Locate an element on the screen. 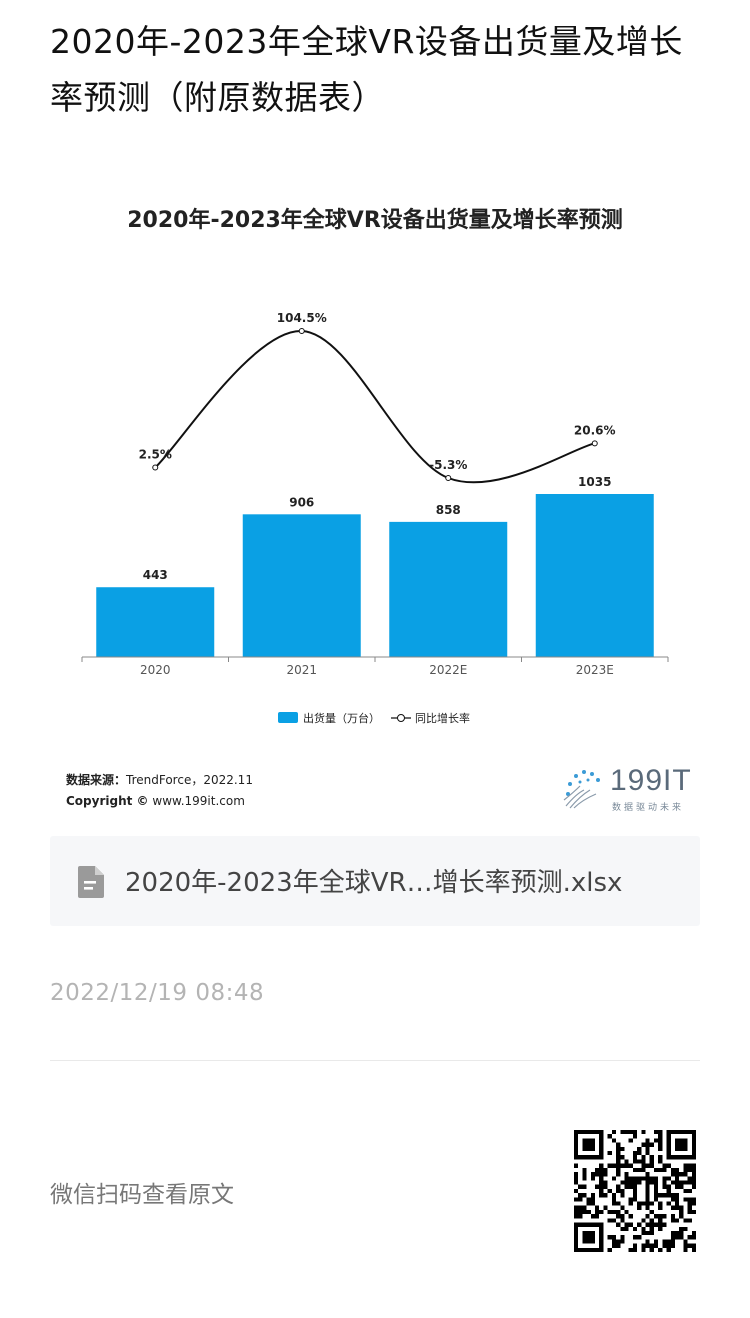 The image size is (750, 1318). x-tick-label: 2021 is located at coordinates (301, 670).